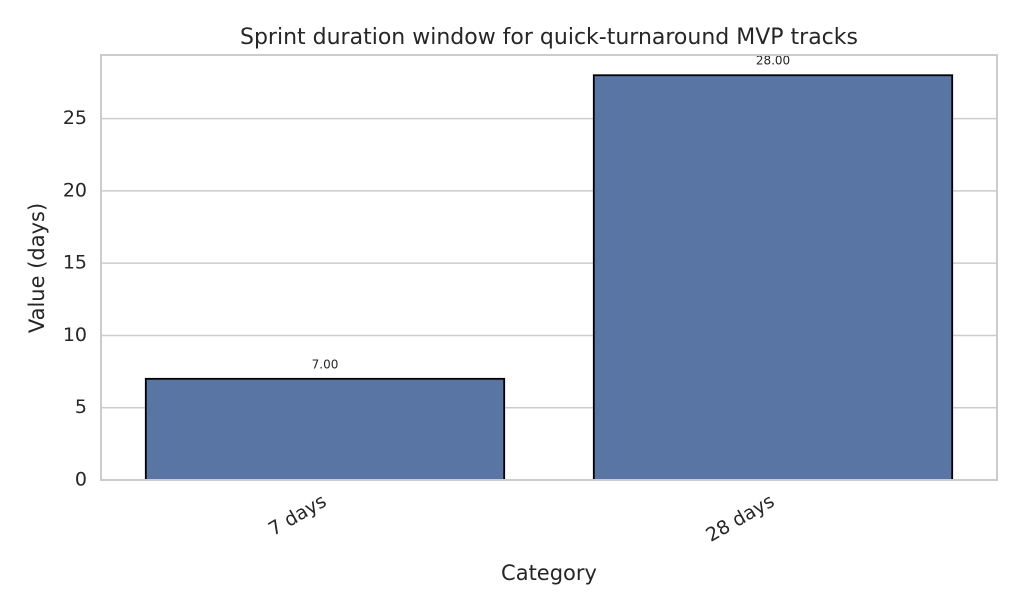 Image resolution: width=1024 pixels, height=614 pixels. Describe the element at coordinates (549, 573) in the screenshot. I see `x-axis-label: Category` at that location.